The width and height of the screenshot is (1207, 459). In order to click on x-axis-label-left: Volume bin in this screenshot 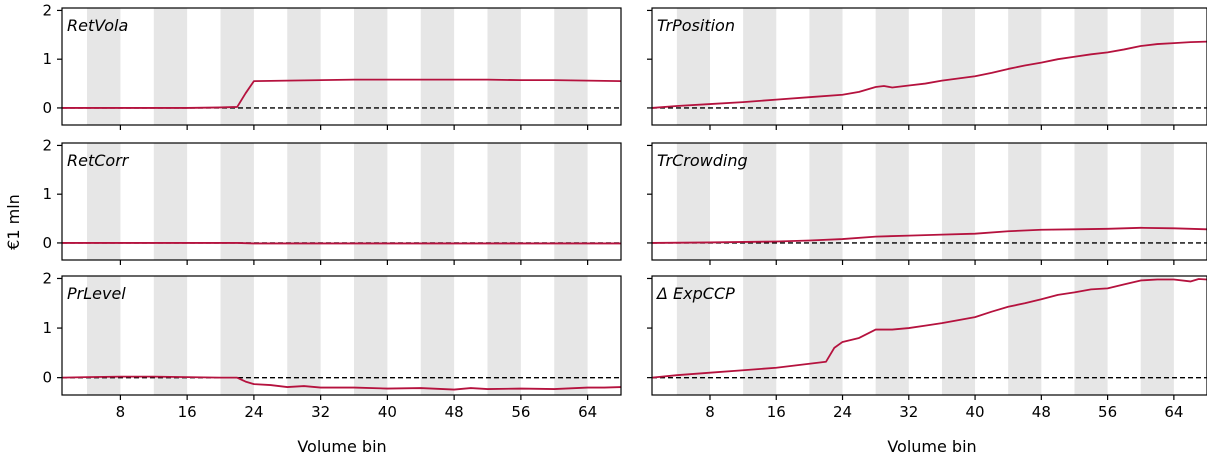, I will do `click(341, 446)`.